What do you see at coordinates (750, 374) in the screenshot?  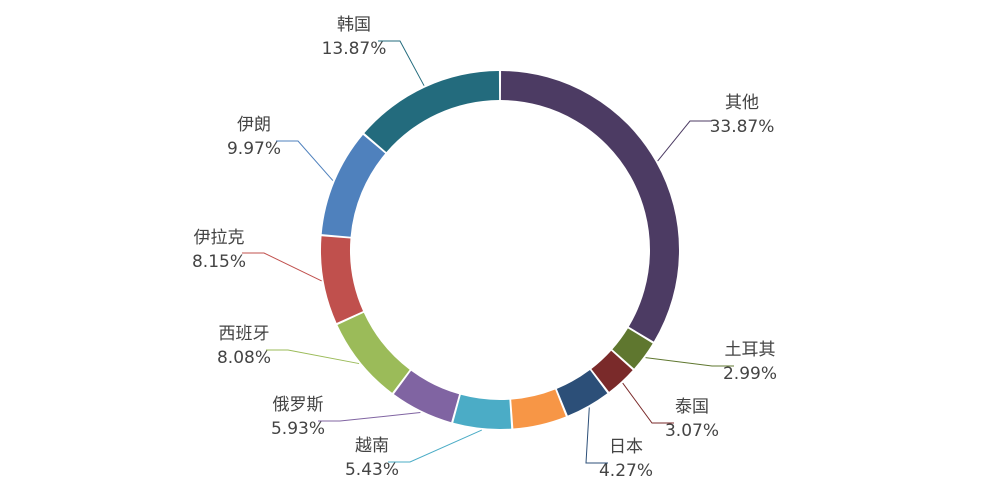 I see `slice-percent-label: 2.99%` at bounding box center [750, 374].